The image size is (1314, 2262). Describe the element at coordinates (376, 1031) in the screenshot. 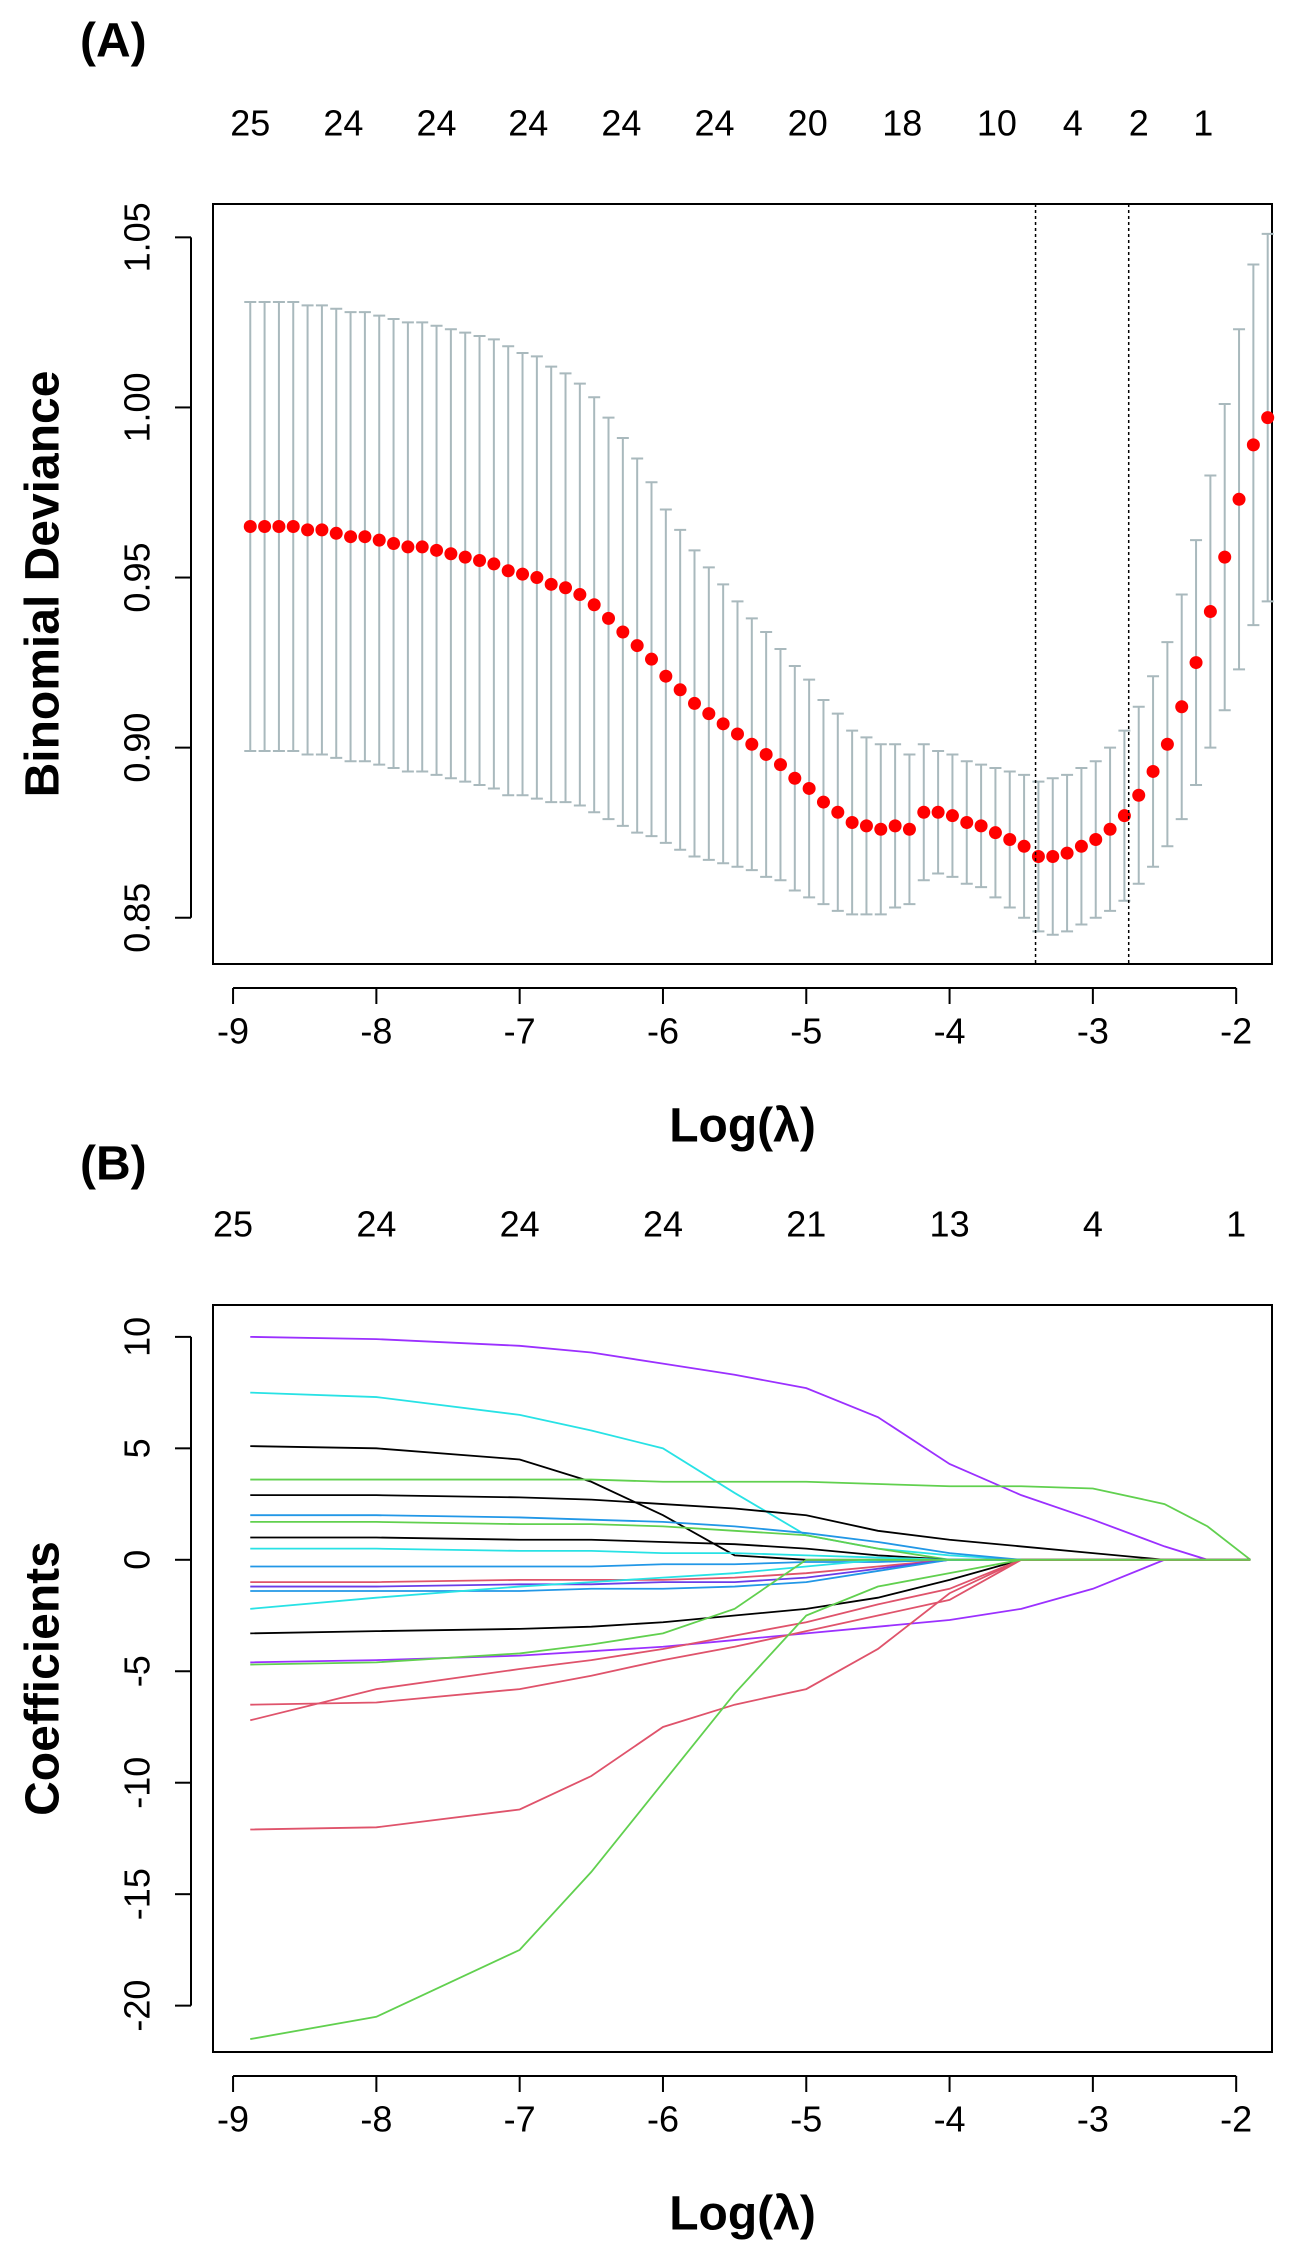

I see `x-tick-label: -8` at that location.